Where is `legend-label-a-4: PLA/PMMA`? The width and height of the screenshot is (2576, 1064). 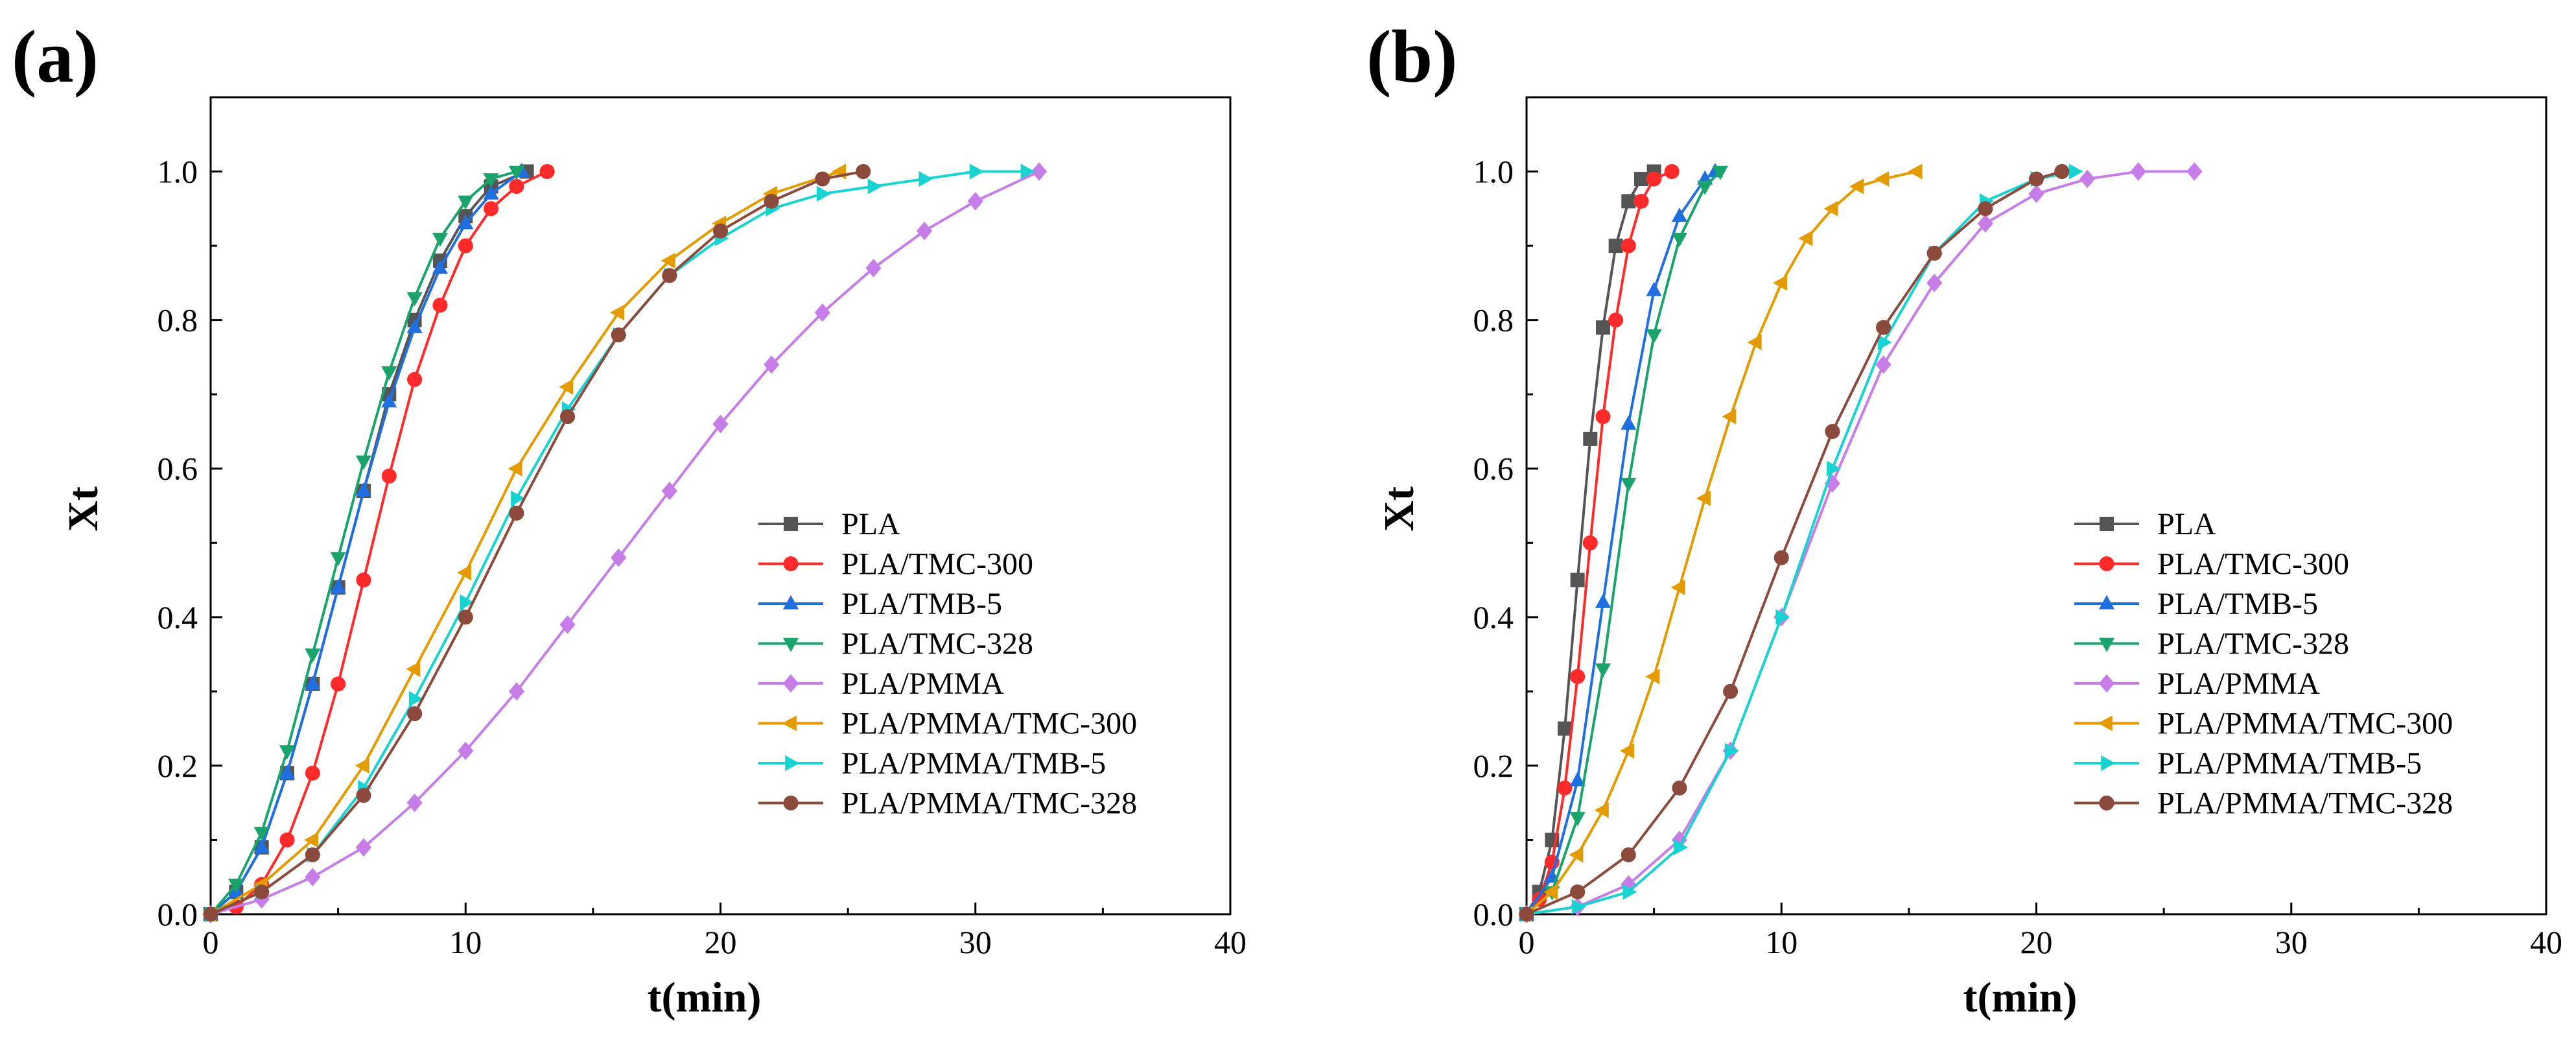
legend-label-a-4: PLA/PMMA is located at coordinates (922, 684).